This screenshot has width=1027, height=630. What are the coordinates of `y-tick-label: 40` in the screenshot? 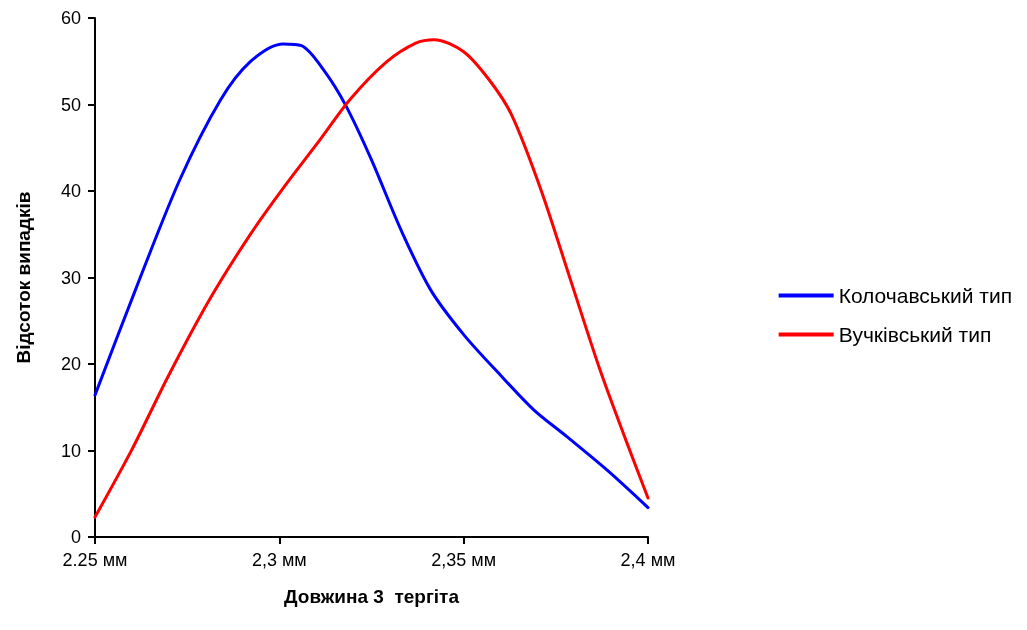 It's located at (70, 191).